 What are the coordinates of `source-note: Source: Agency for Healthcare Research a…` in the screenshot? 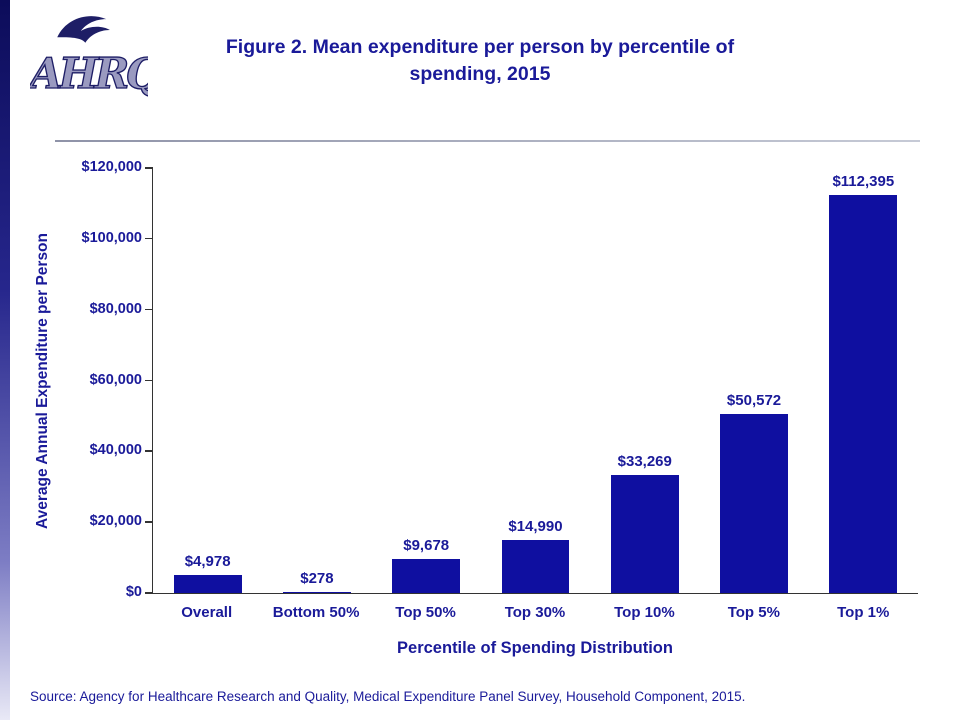 It's located at (388, 696).